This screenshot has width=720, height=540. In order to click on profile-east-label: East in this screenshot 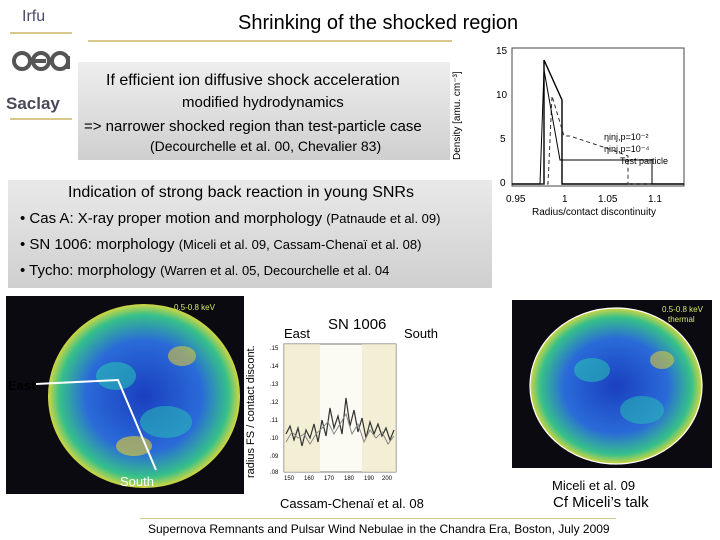, I will do `click(297, 333)`.